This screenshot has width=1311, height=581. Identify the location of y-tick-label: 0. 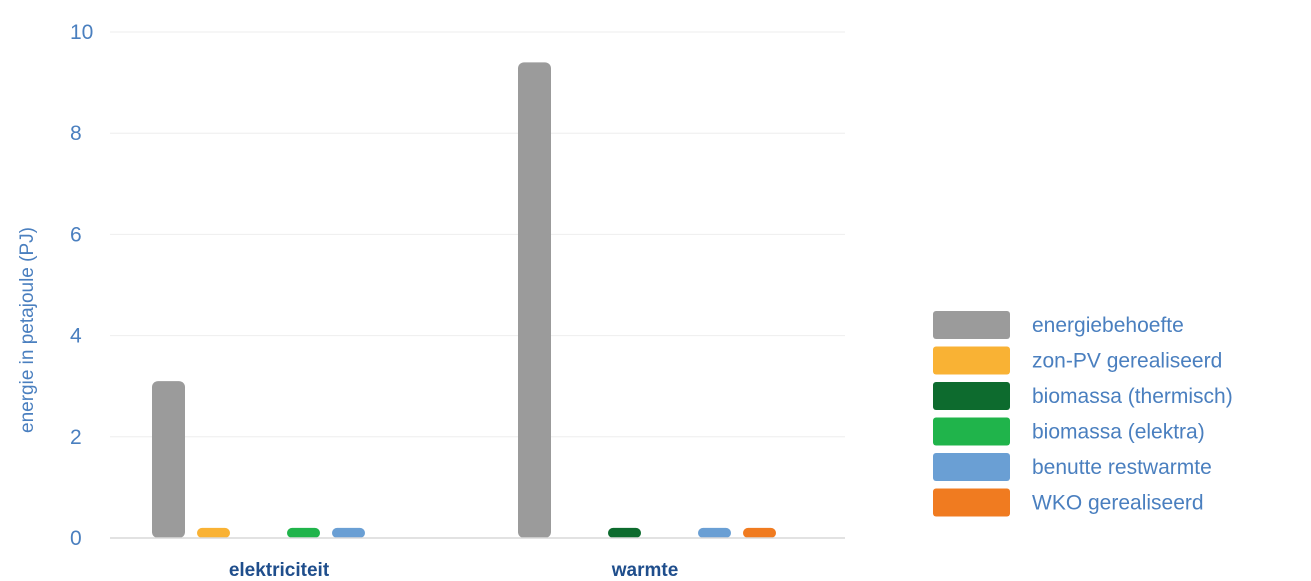
(76, 538).